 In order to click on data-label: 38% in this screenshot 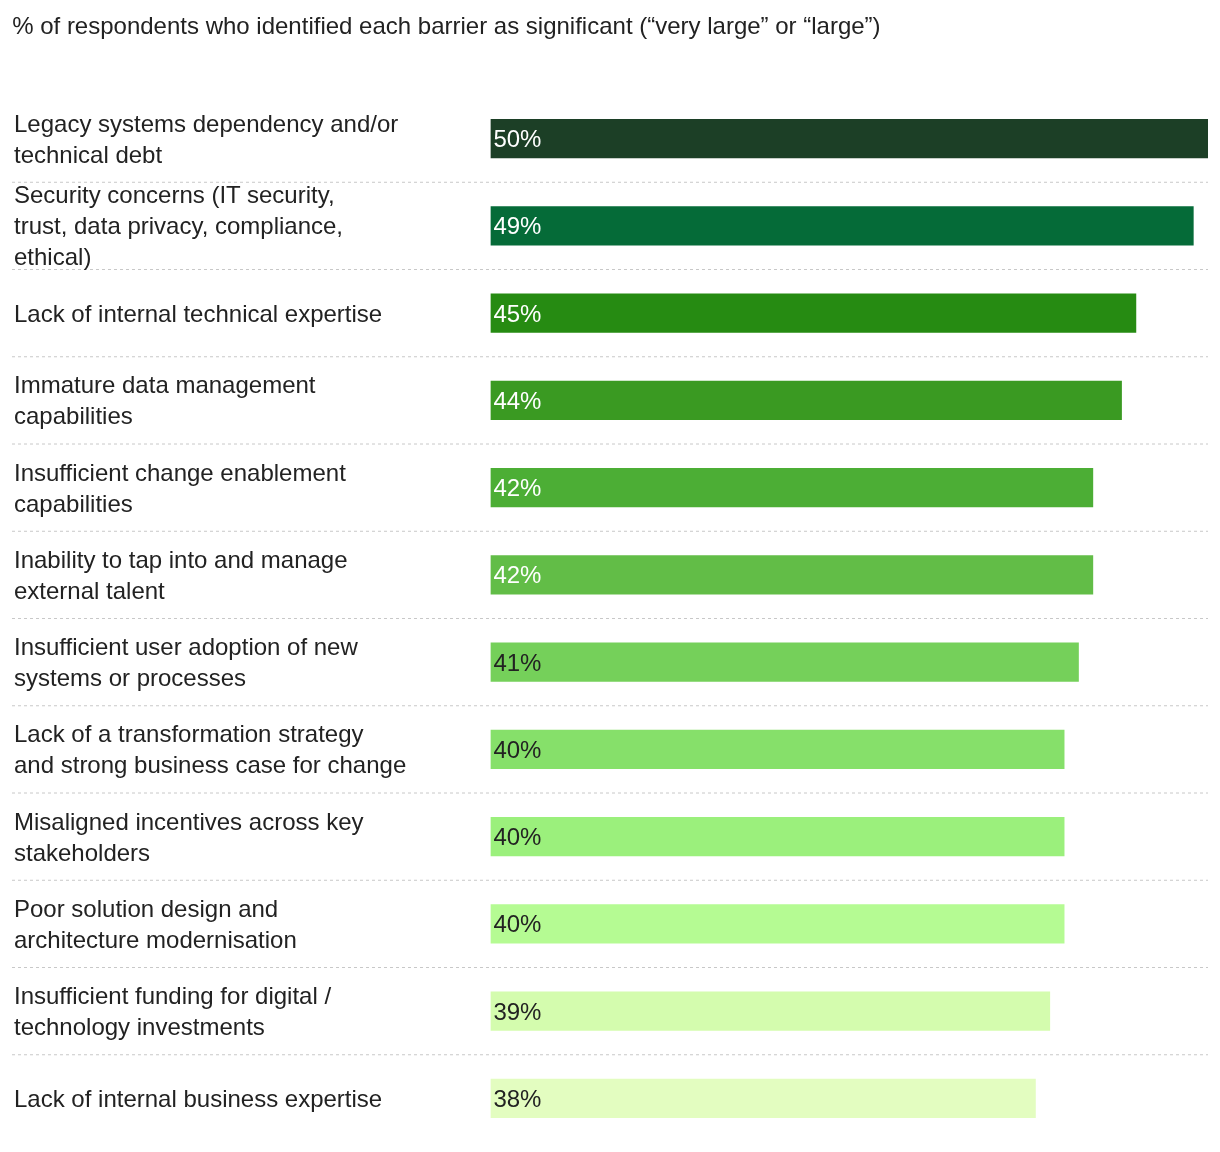, I will do `click(517, 1098)`.